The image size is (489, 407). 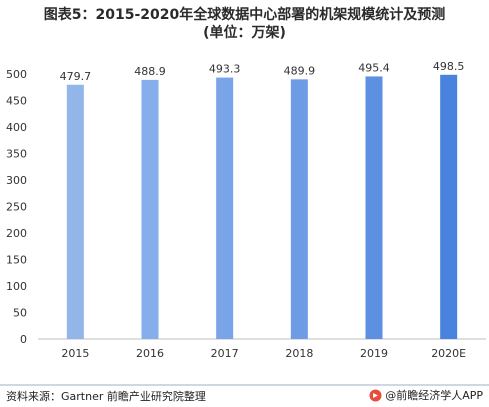 What do you see at coordinates (225, 69) in the screenshot?
I see `data-label: 493.3` at bounding box center [225, 69].